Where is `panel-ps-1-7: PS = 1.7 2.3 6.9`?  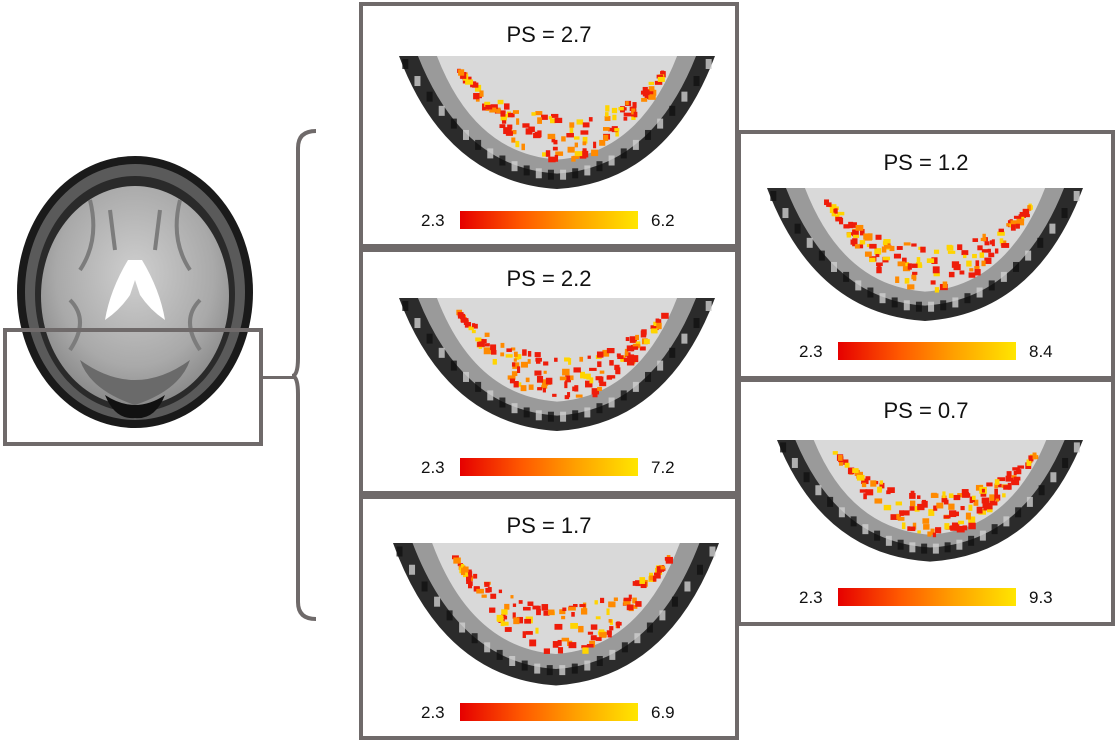
panel-ps-1-7: PS = 1.7 2.3 6.9 is located at coordinates (549, 617).